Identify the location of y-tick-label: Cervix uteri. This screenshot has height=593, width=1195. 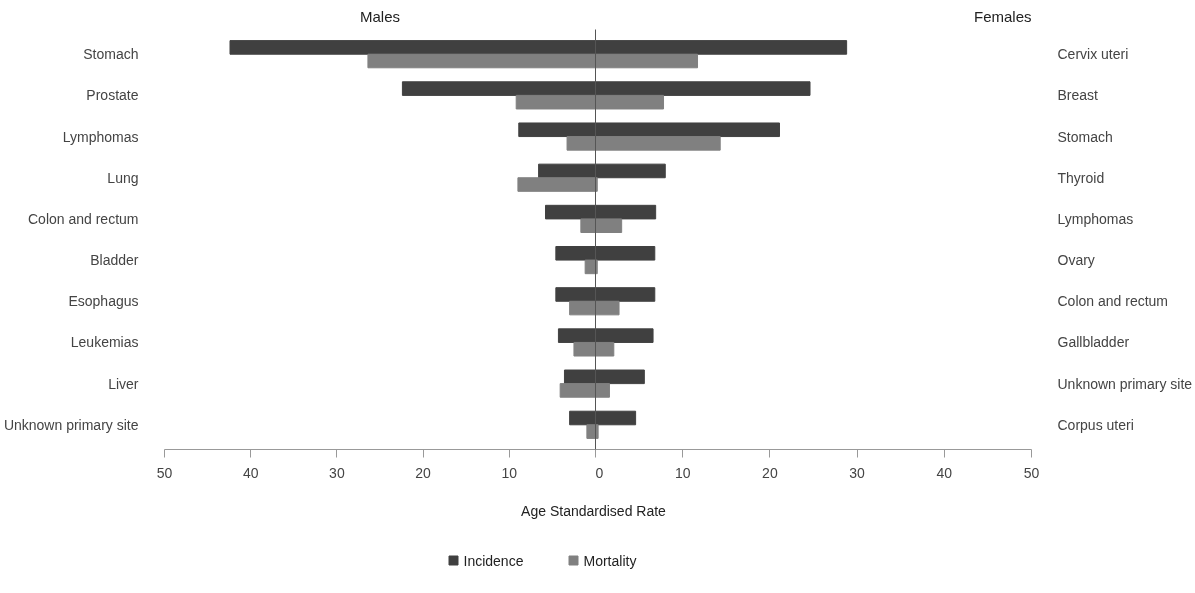
(1093, 54).